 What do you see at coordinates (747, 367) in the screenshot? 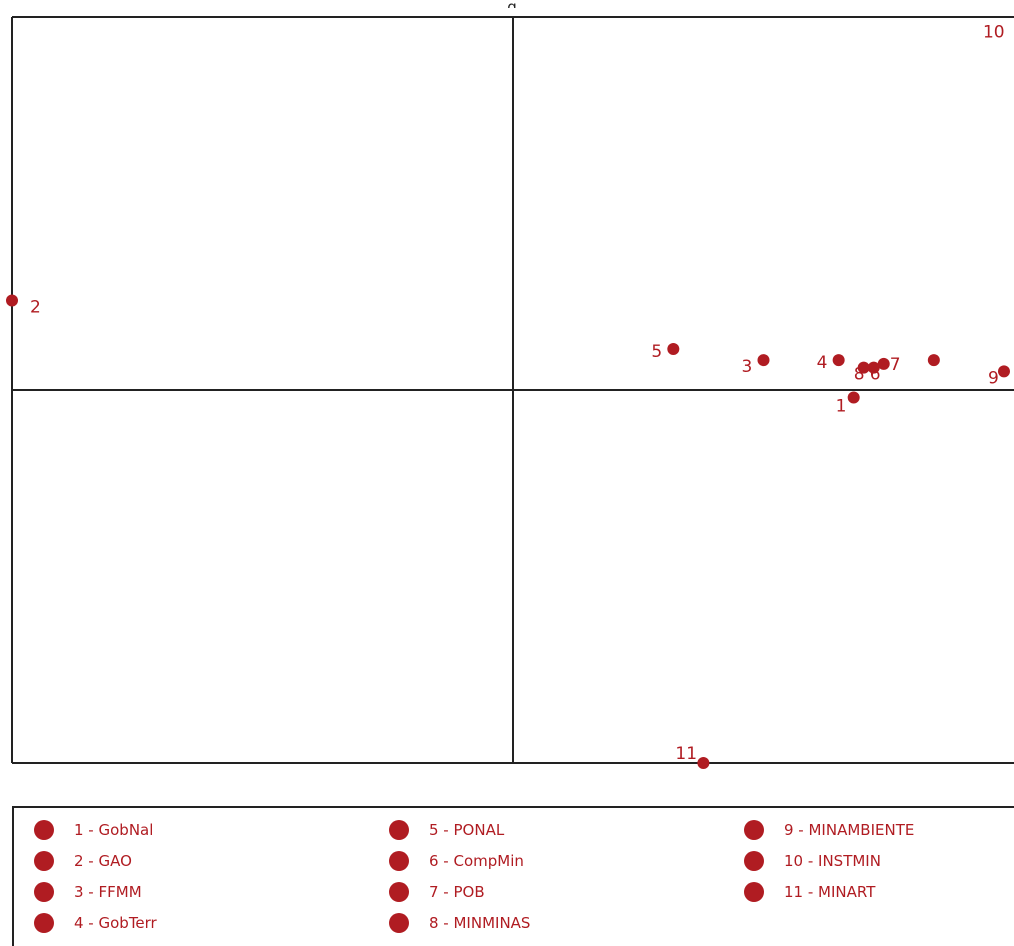
I see `point-label-3: 3` at bounding box center [747, 367].